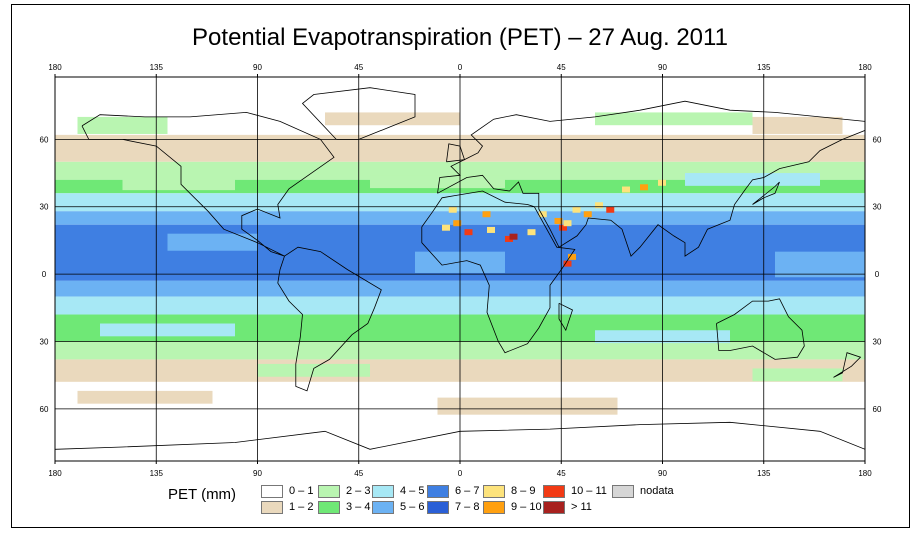 This screenshot has width=920, height=539. Describe the element at coordinates (589, 491) in the screenshot. I see `legend-label: 10 – 11` at that location.